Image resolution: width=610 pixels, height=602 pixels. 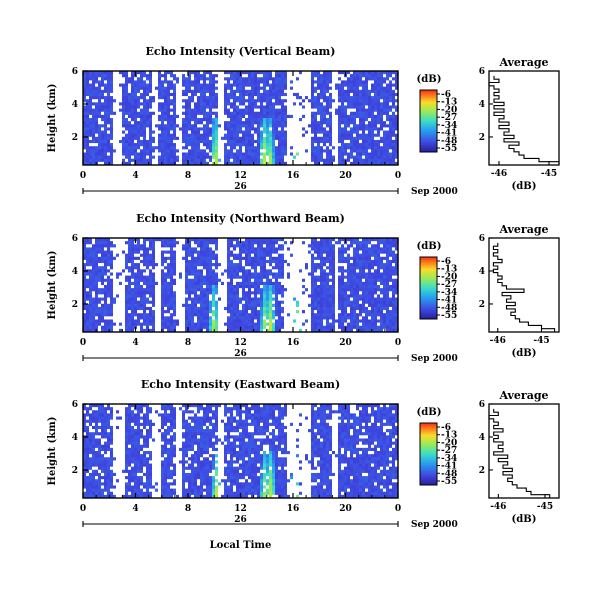 I want to click on x-tick-label: 0, so click(x=83, y=176).